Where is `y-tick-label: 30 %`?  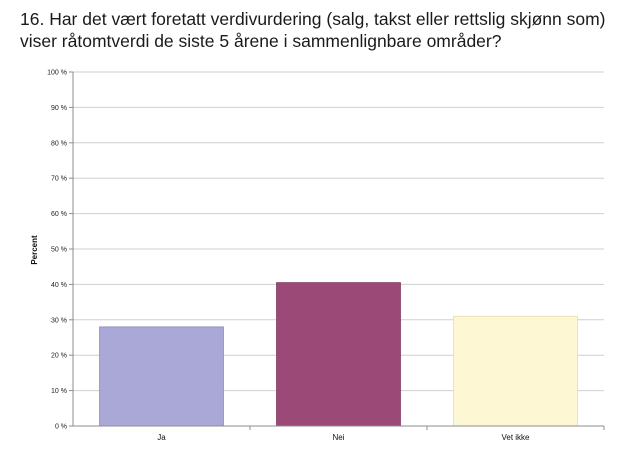
y-tick-label: 30 % is located at coordinates (59, 320).